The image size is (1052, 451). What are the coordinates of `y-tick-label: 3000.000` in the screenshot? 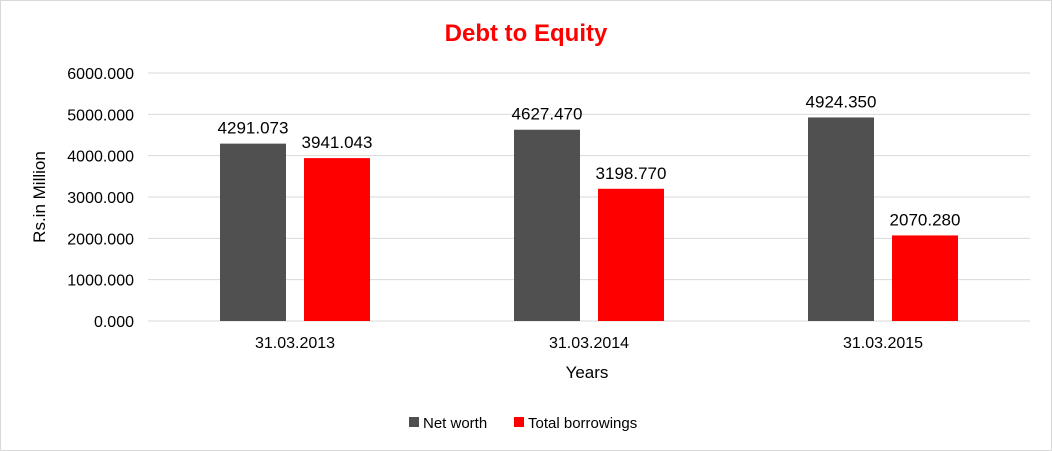 It's located at (100, 198).